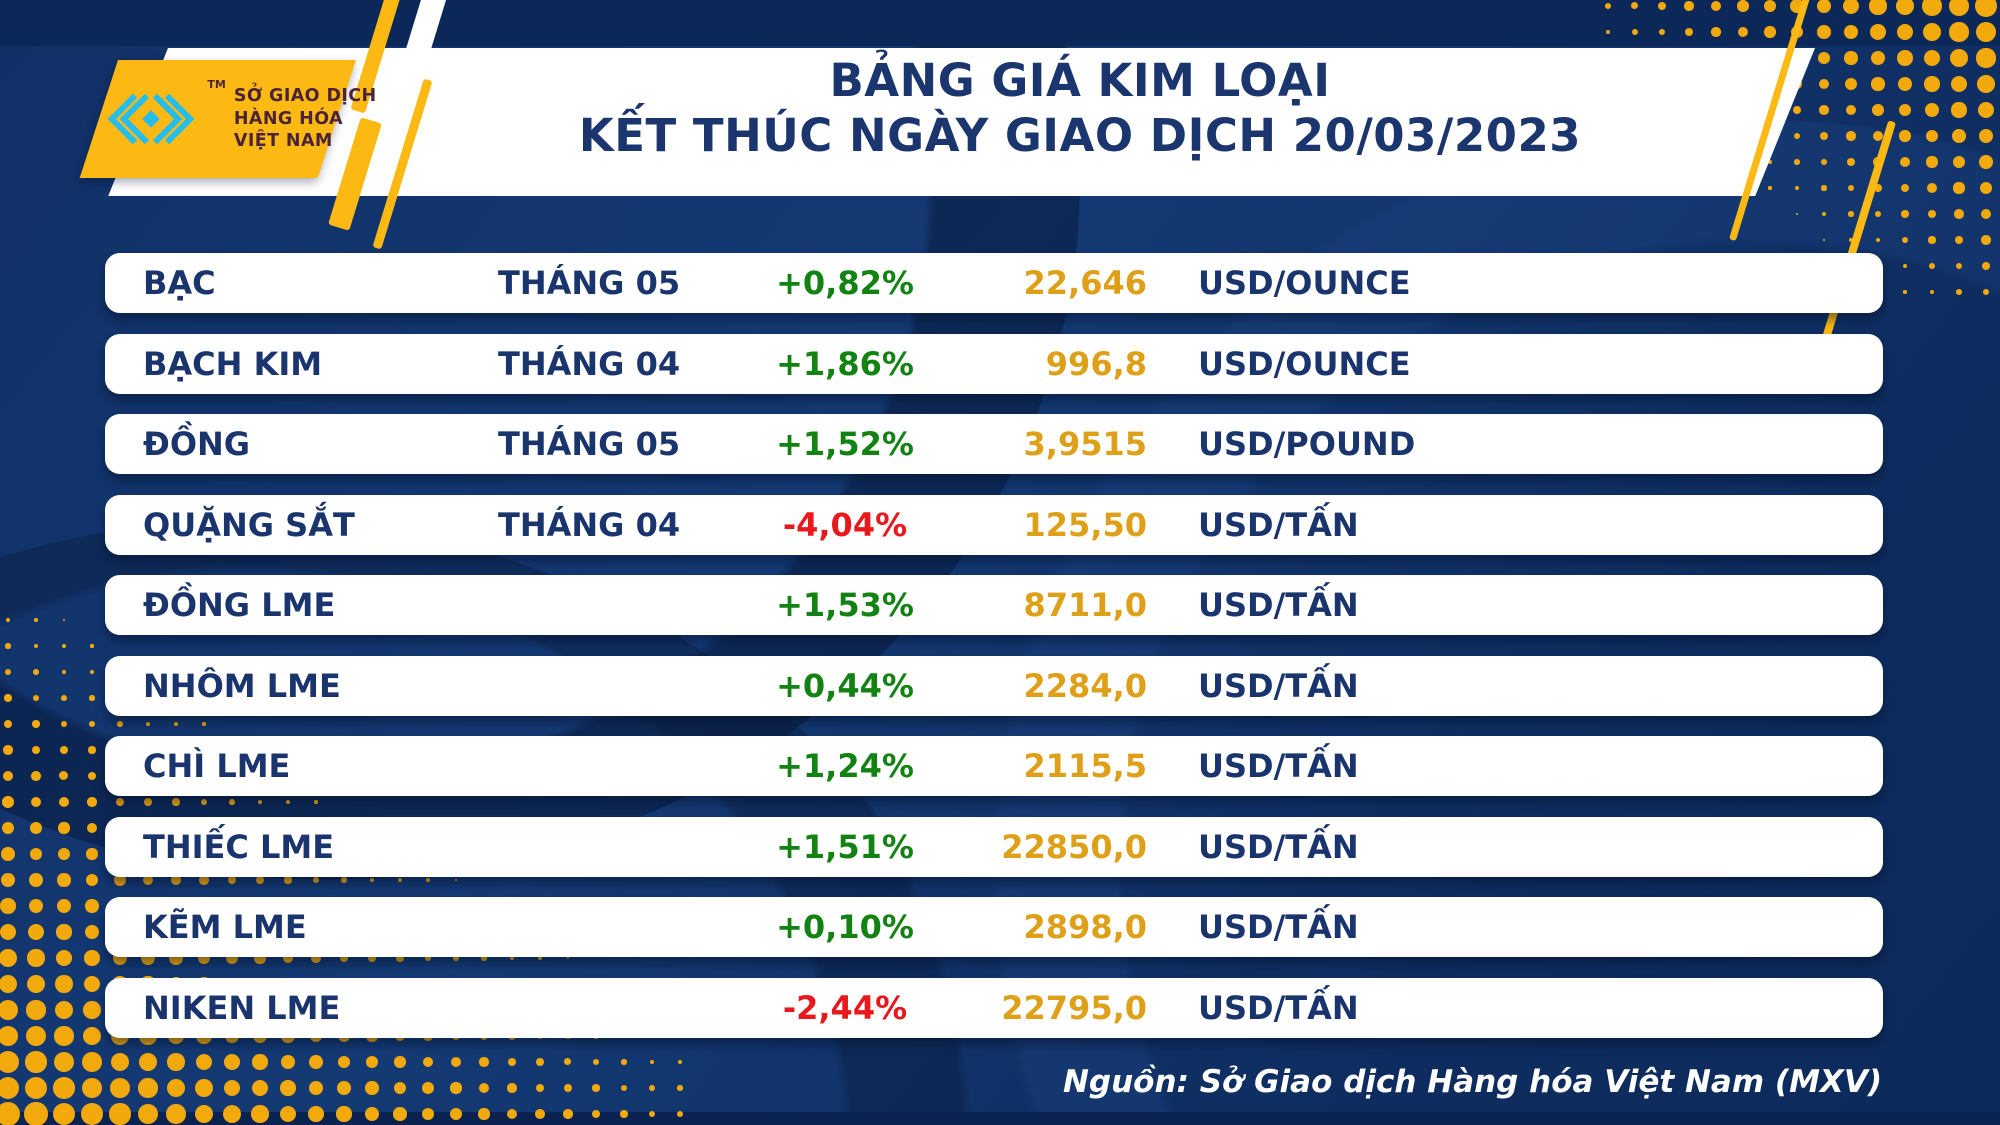  What do you see at coordinates (288, 118) in the screenshot?
I see `logo-org-line: HÀNG HÓA` at bounding box center [288, 118].